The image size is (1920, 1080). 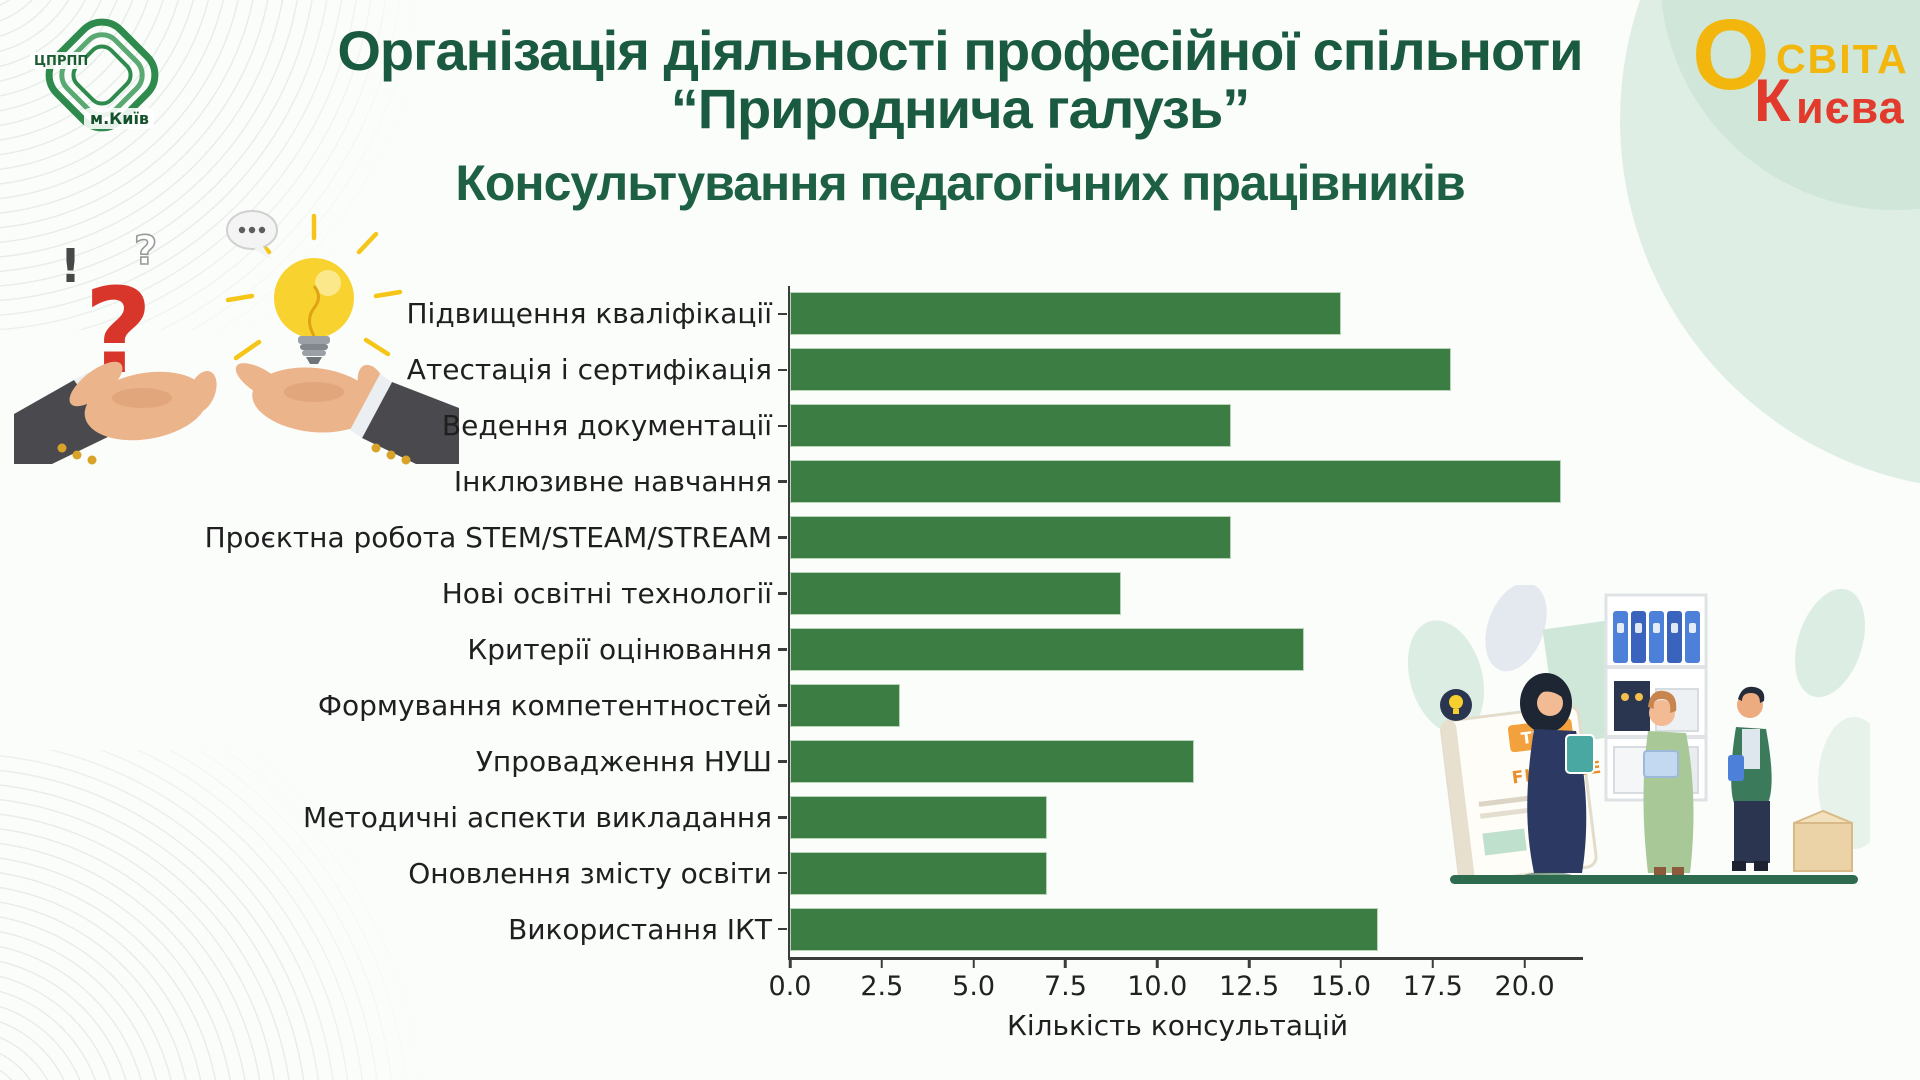 What do you see at coordinates (1731, 55) in the screenshot?
I see `logo-letter-o: О` at bounding box center [1731, 55].